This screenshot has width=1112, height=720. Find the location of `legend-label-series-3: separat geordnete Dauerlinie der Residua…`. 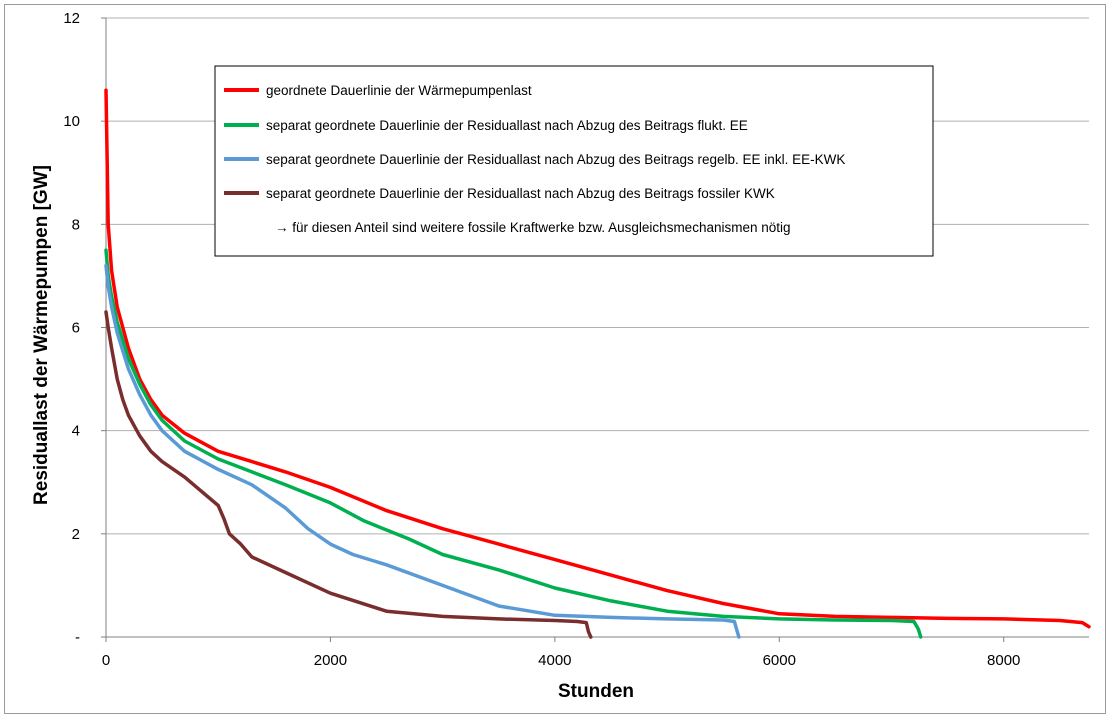

legend-label-series-3: separat geordnete Dauerlinie der Residua… is located at coordinates (555, 159).